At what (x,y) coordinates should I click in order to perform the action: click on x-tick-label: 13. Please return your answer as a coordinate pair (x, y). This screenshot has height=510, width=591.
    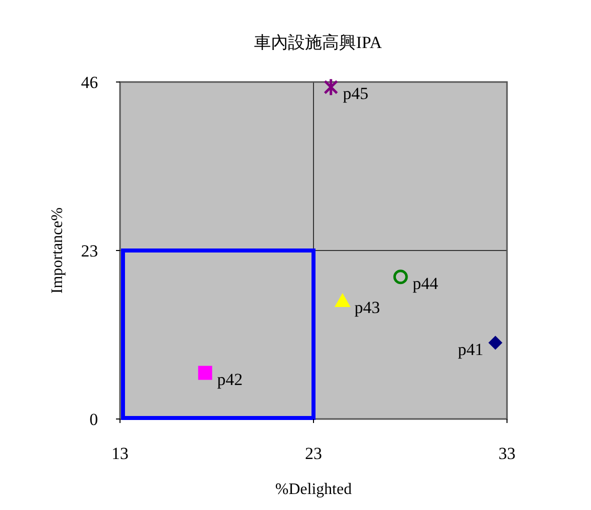
    Looking at the image, I should click on (120, 453).